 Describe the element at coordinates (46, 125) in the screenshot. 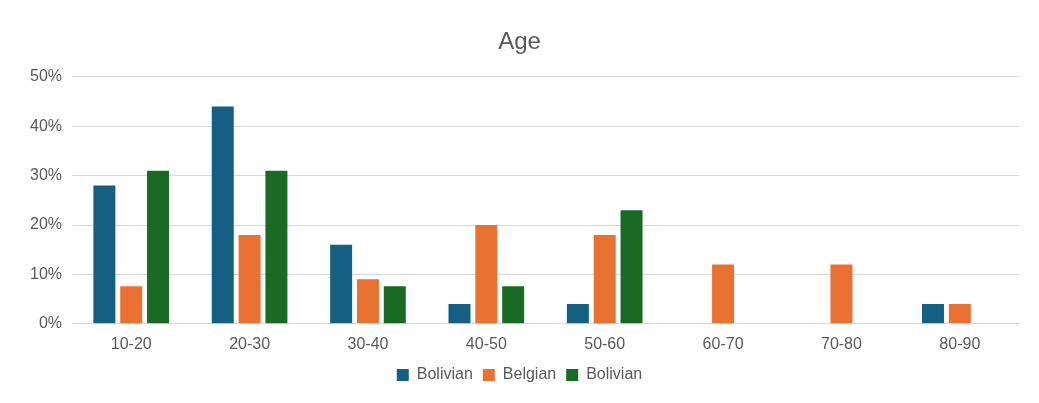

I see `y-tick-label: 40%` at that location.